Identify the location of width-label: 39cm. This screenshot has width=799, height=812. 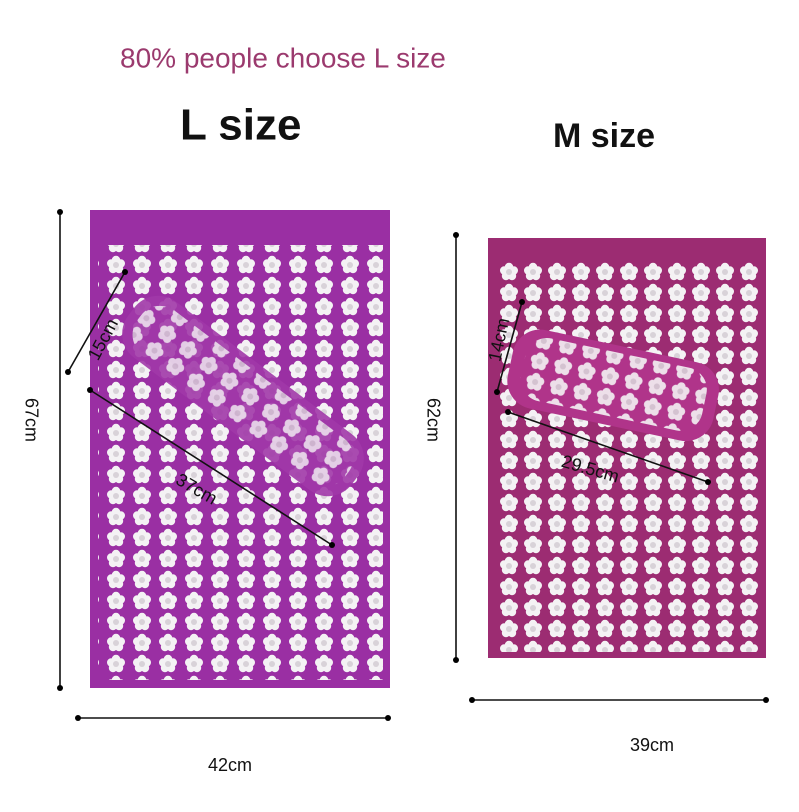
(652, 745).